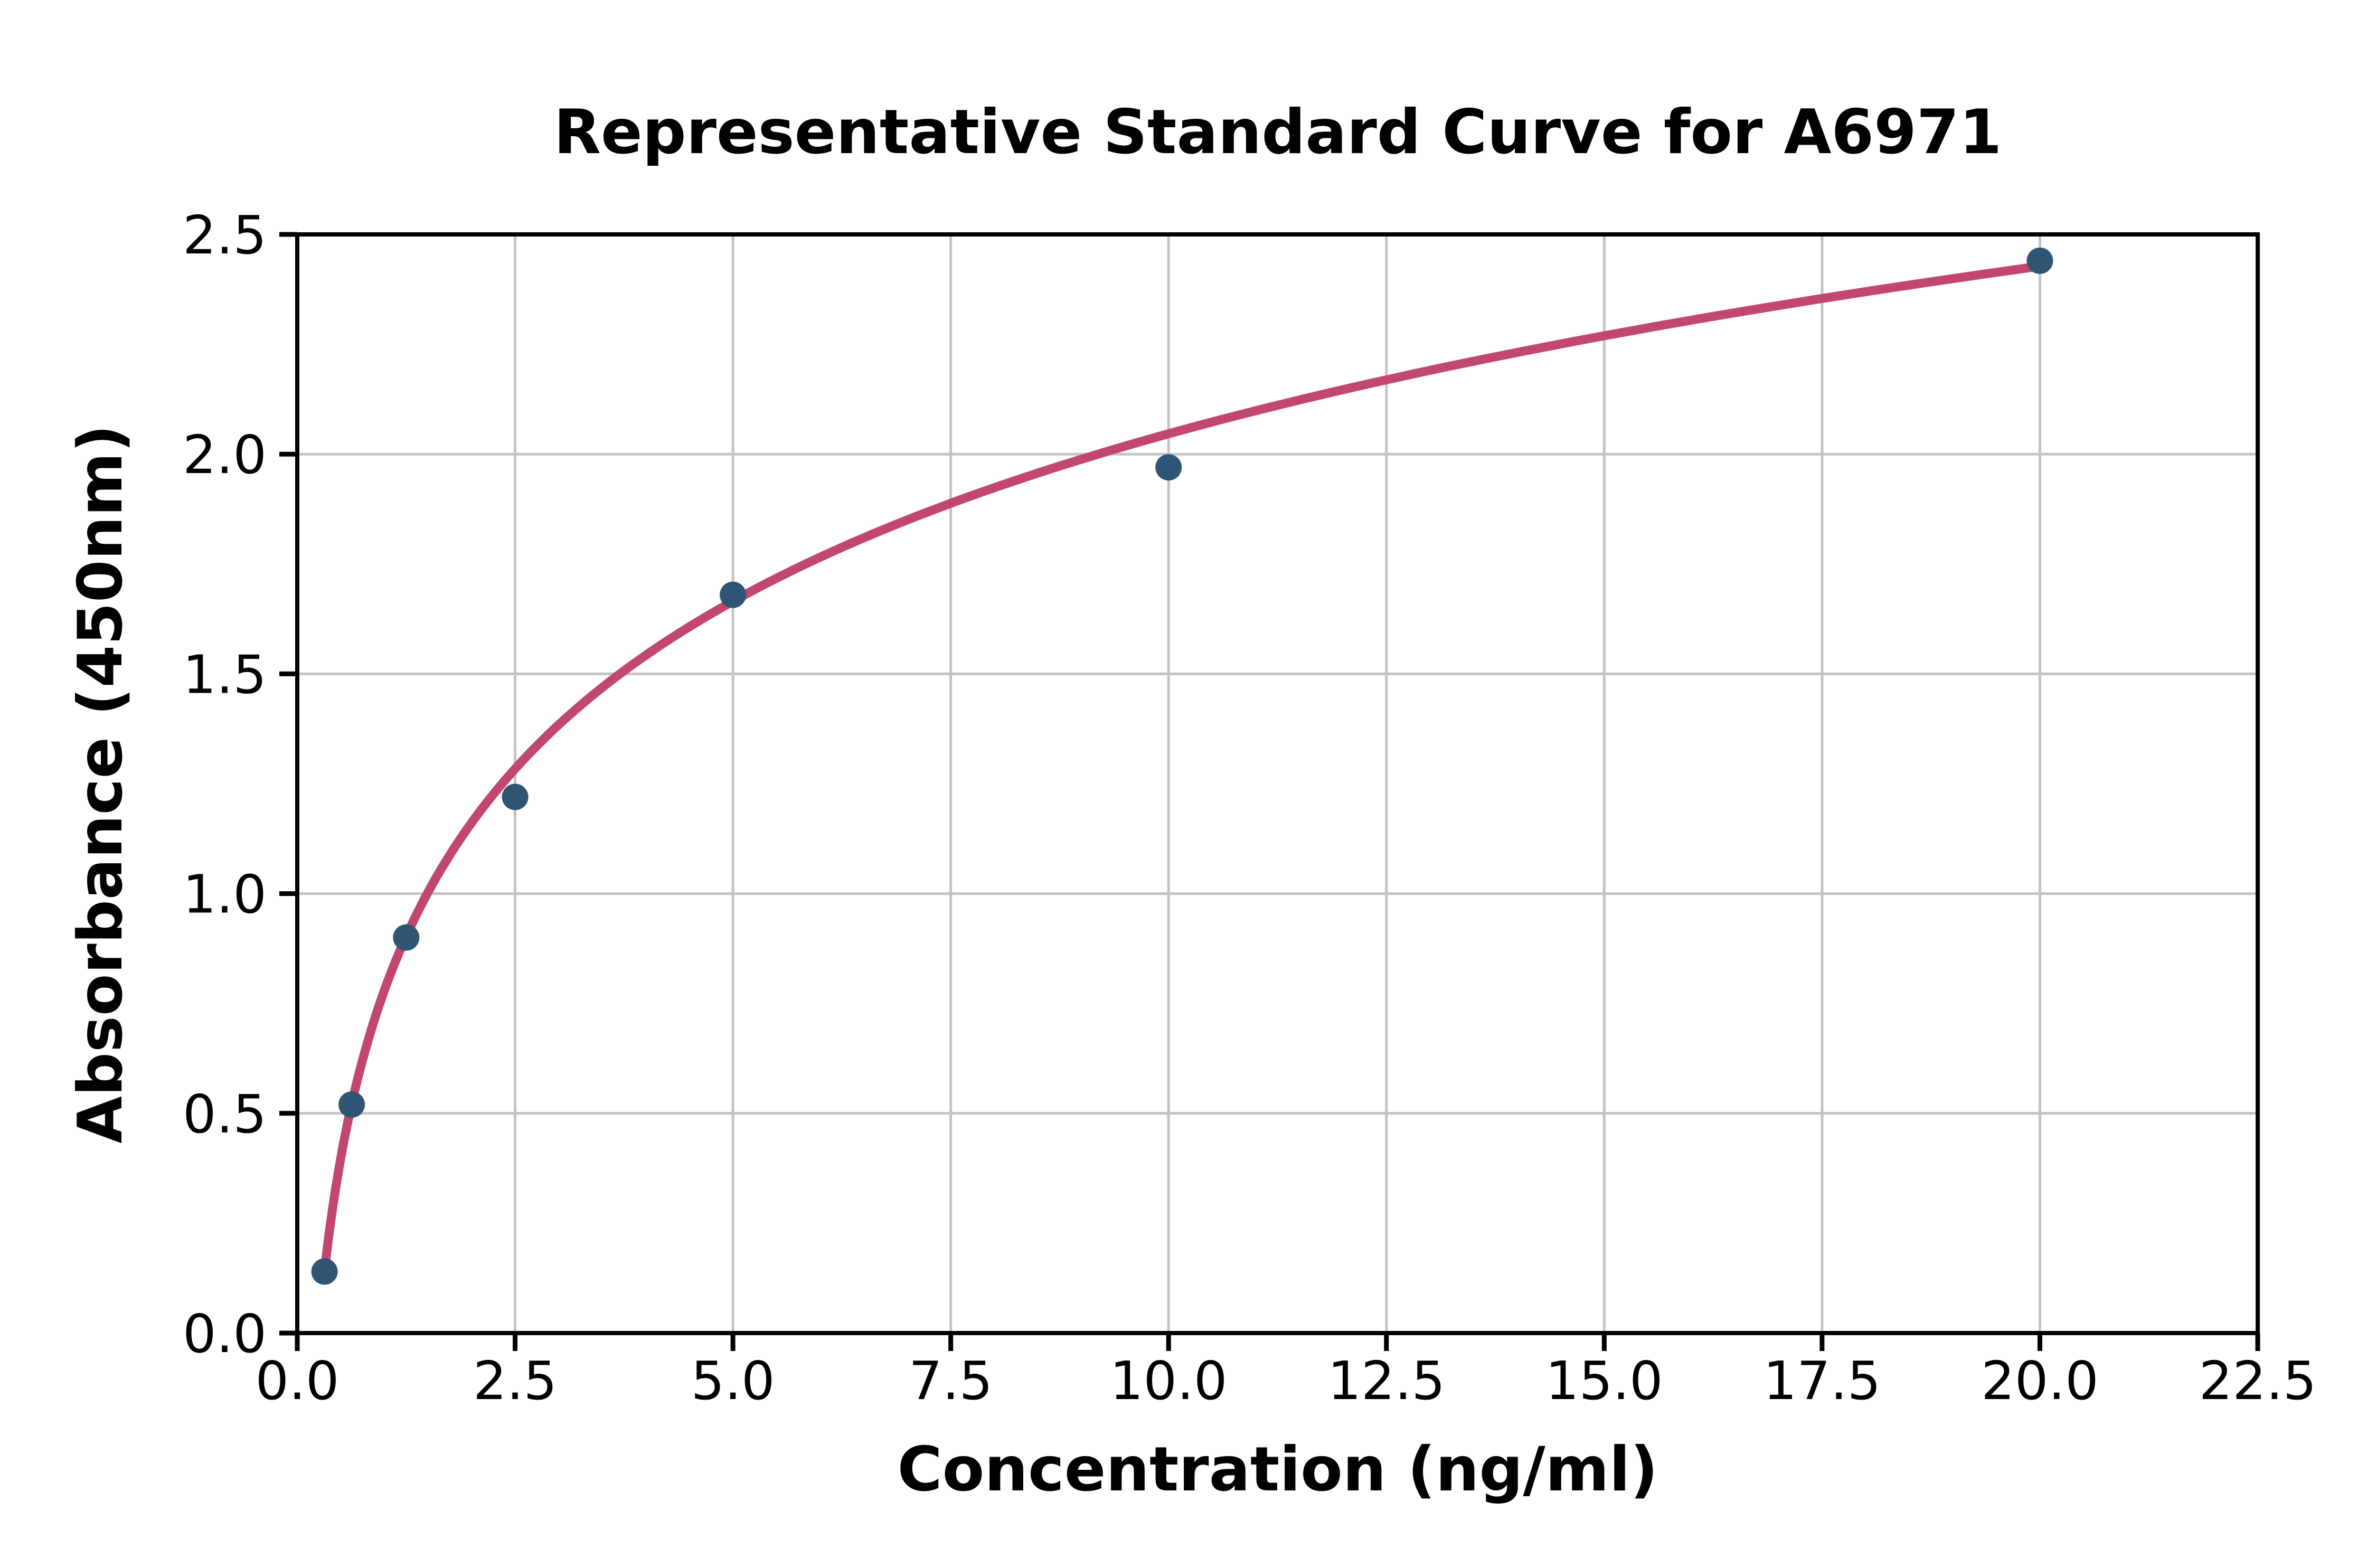  What do you see at coordinates (515, 1381) in the screenshot?
I see `x-tick-label: 2.5` at bounding box center [515, 1381].